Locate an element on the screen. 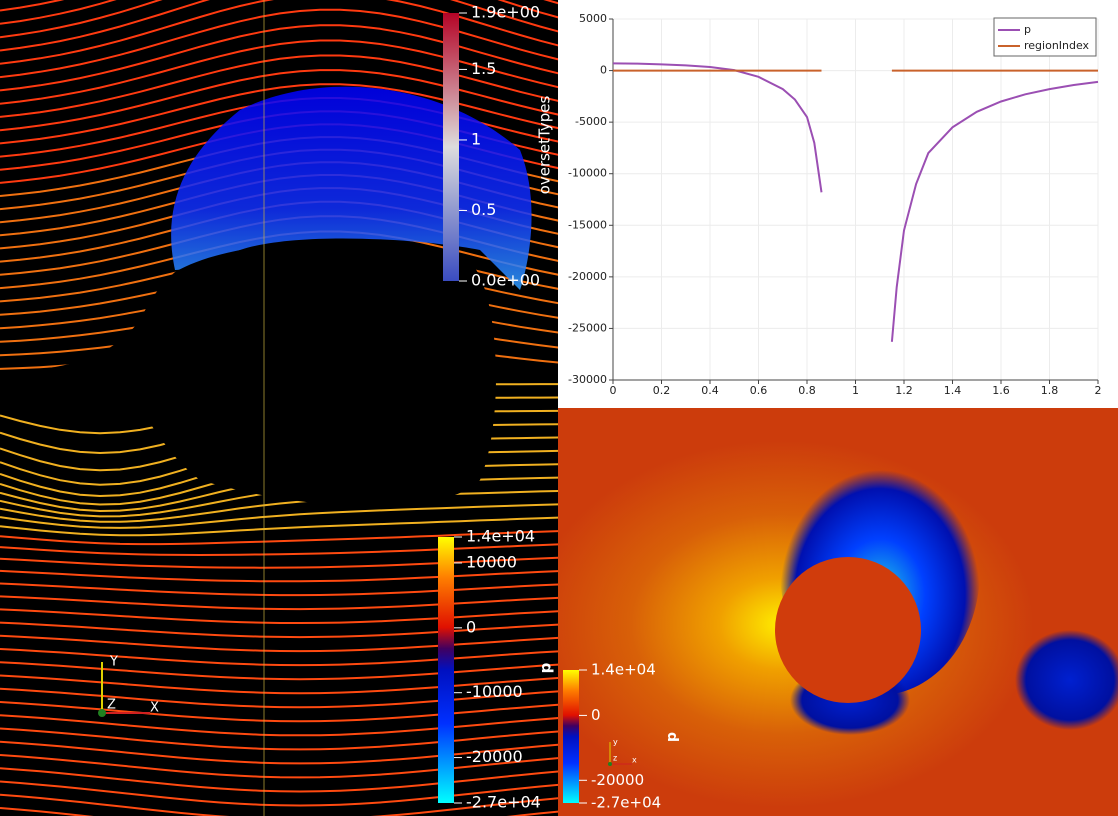 This screenshot has width=1118, height=816. axis-label: z is located at coordinates (615, 758).